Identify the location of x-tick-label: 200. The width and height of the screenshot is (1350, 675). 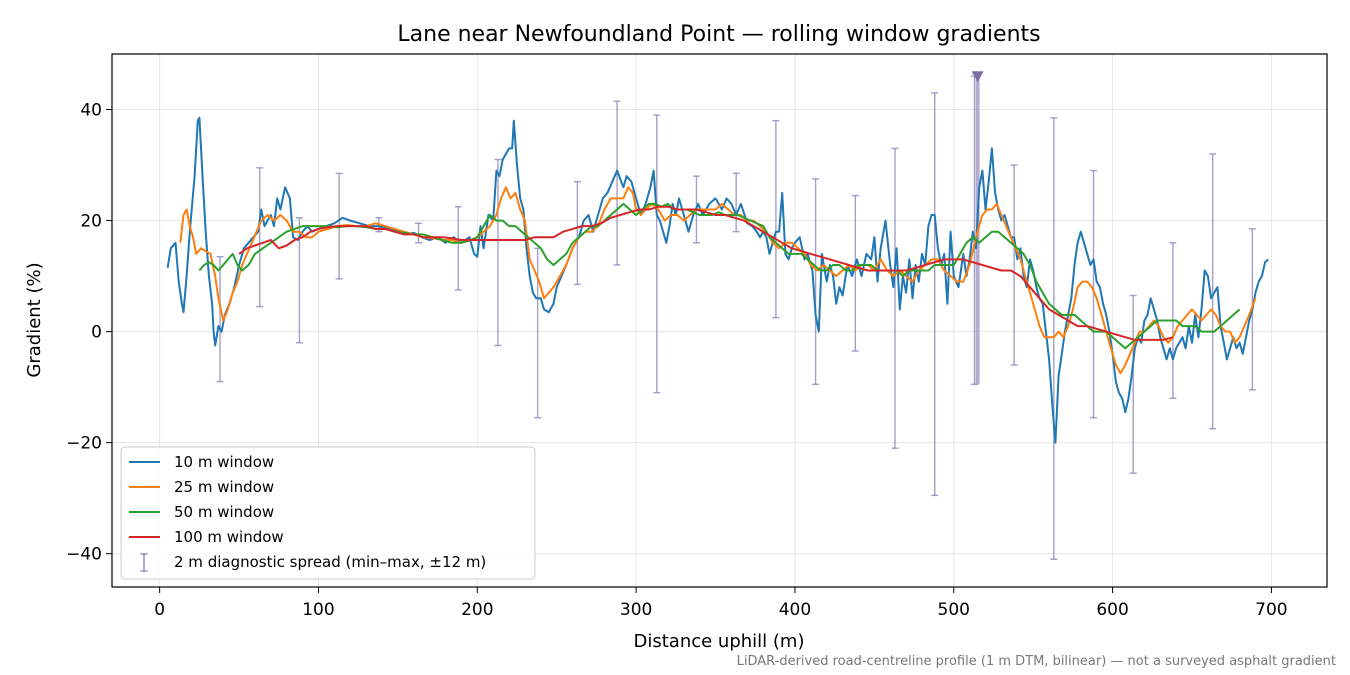
(477, 610).